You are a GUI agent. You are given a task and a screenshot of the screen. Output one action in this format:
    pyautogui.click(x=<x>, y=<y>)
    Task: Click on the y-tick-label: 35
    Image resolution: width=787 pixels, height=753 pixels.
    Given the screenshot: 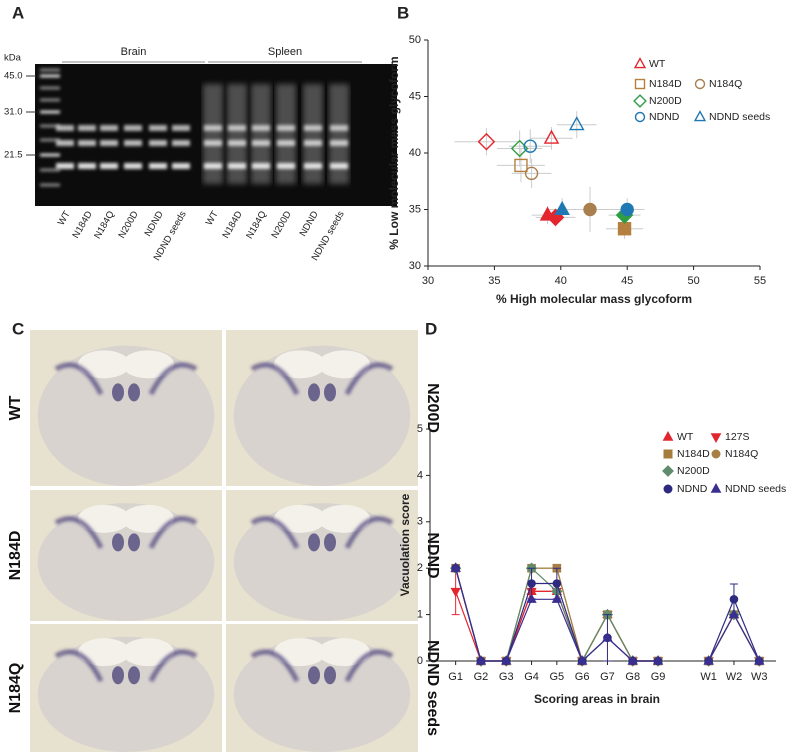 What is the action you would take?
    pyautogui.click(x=415, y=209)
    